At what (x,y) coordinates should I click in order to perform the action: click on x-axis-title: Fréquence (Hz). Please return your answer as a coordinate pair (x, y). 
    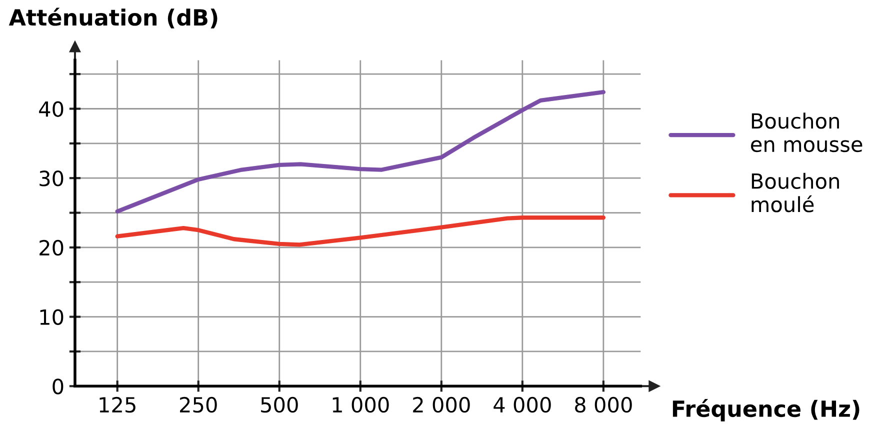
    Looking at the image, I should click on (766, 410).